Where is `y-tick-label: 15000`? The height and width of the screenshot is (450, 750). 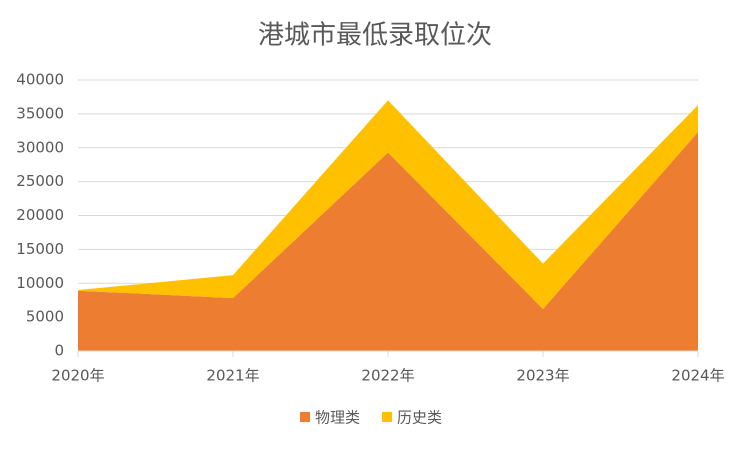
y-tick-label: 15000 is located at coordinates (40, 249).